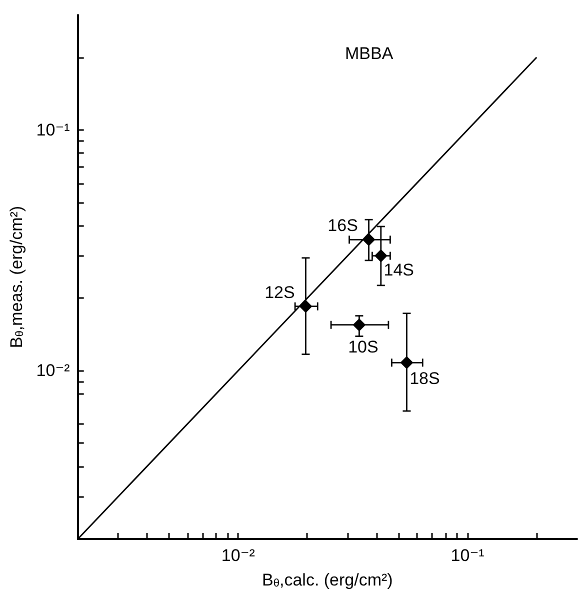 The width and height of the screenshot is (579, 598). I want to click on text: MBBA, so click(369, 53).